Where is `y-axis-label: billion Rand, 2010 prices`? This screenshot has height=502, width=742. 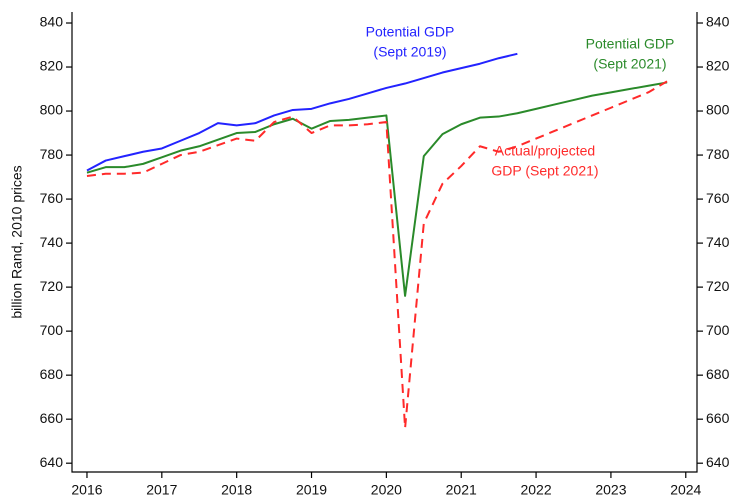 y-axis-label: billion Rand, 2010 prices is located at coordinates (17, 241).